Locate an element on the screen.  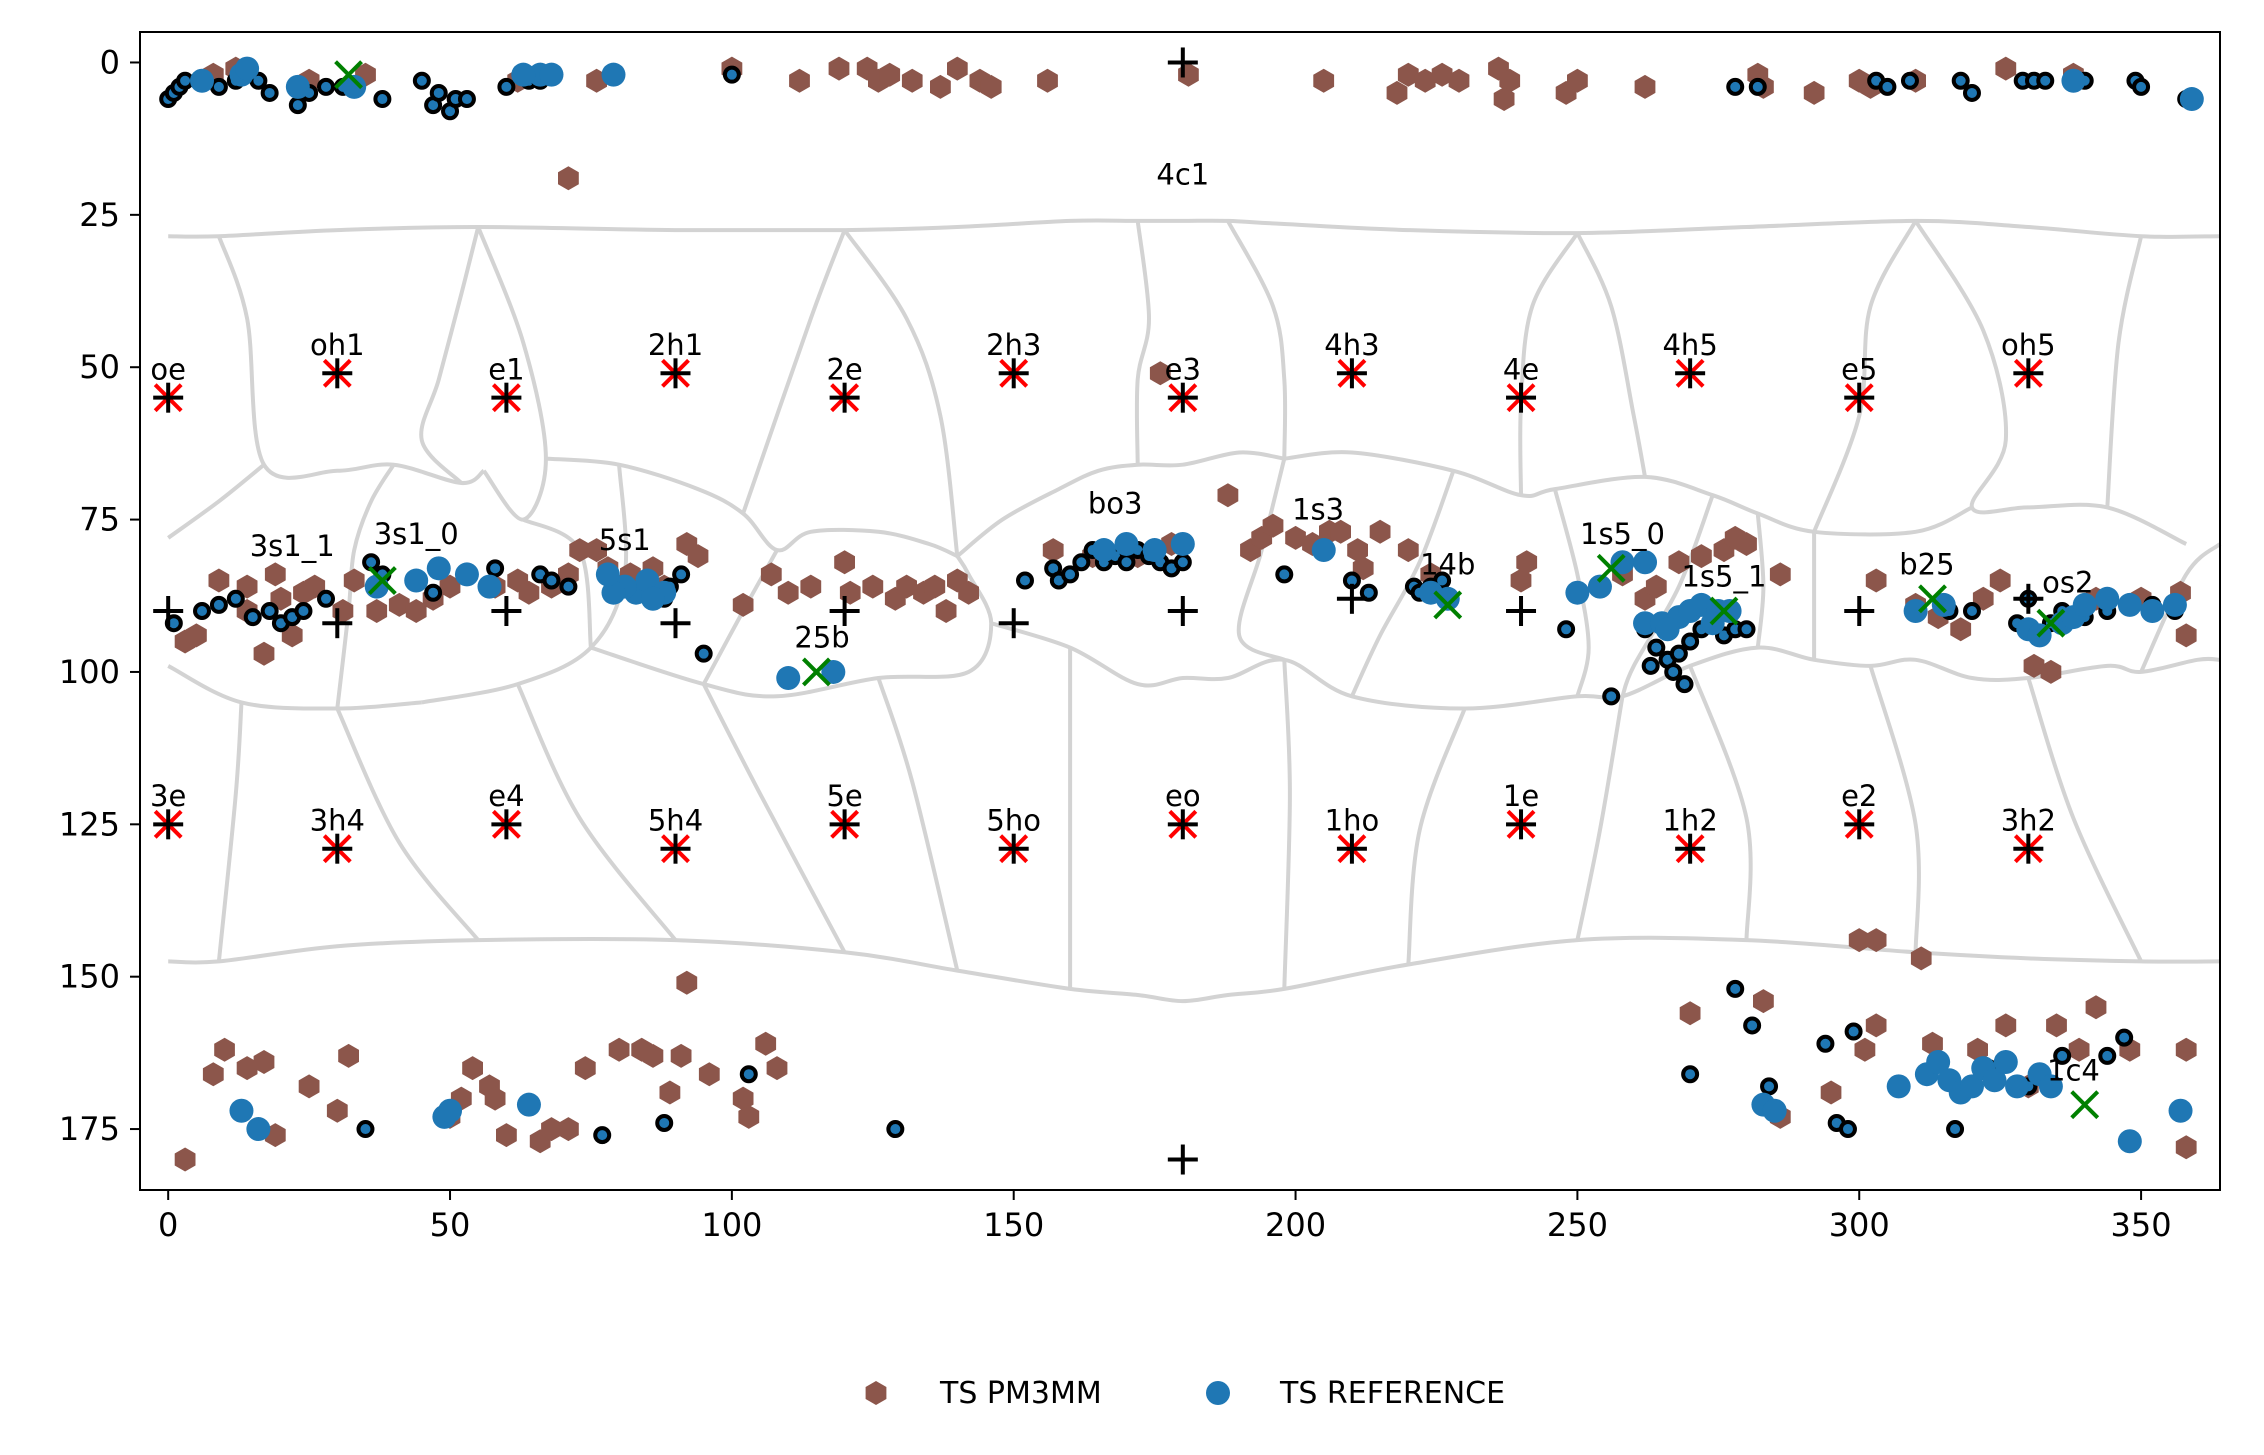
y-tick-label: 50 is located at coordinates (99, 367).